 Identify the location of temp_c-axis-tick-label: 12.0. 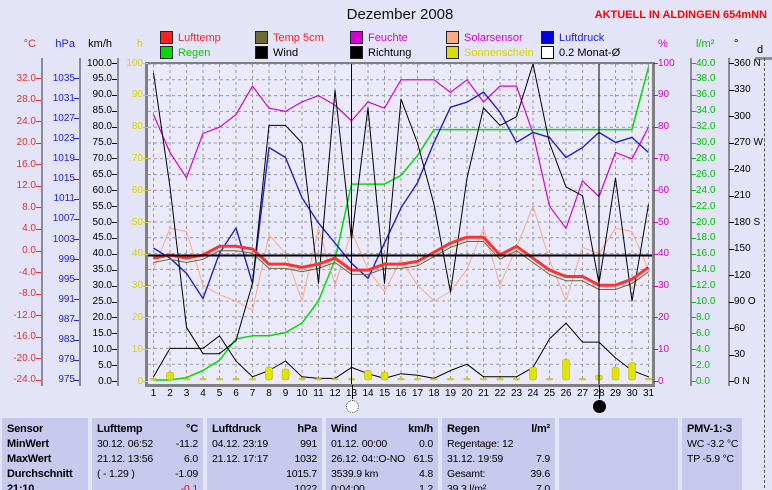
(26, 186).